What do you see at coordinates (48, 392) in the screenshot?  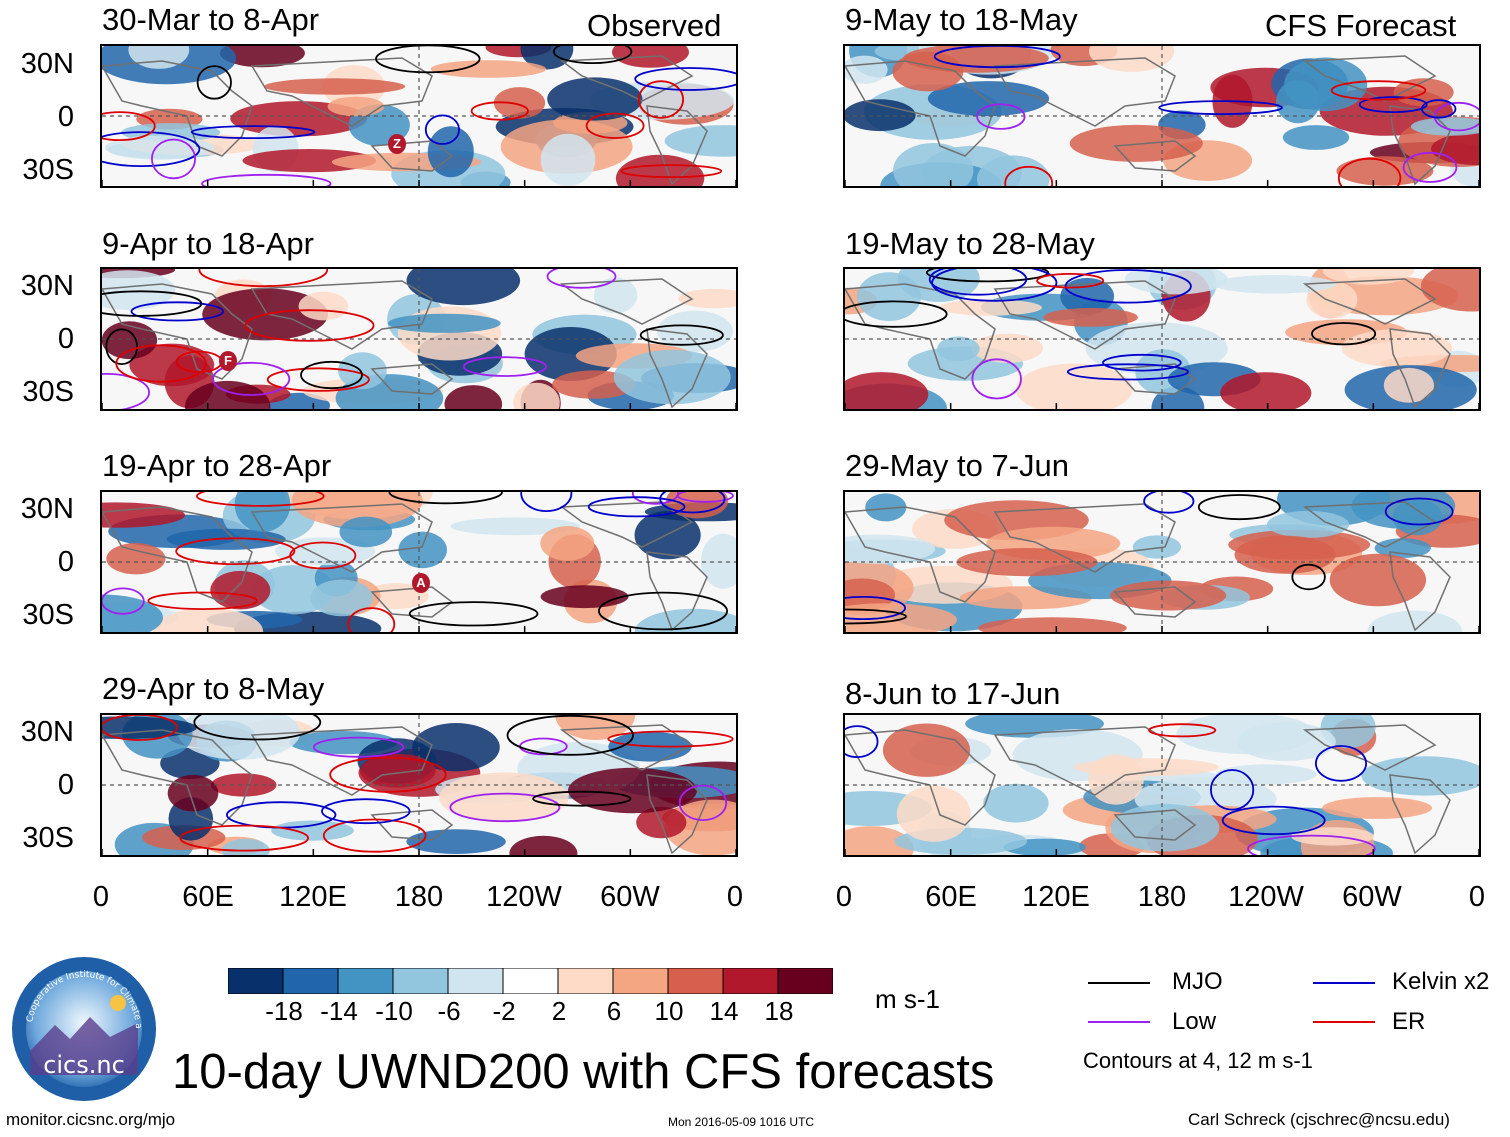 I see `lat-tick-30s-p2: 30S` at bounding box center [48, 392].